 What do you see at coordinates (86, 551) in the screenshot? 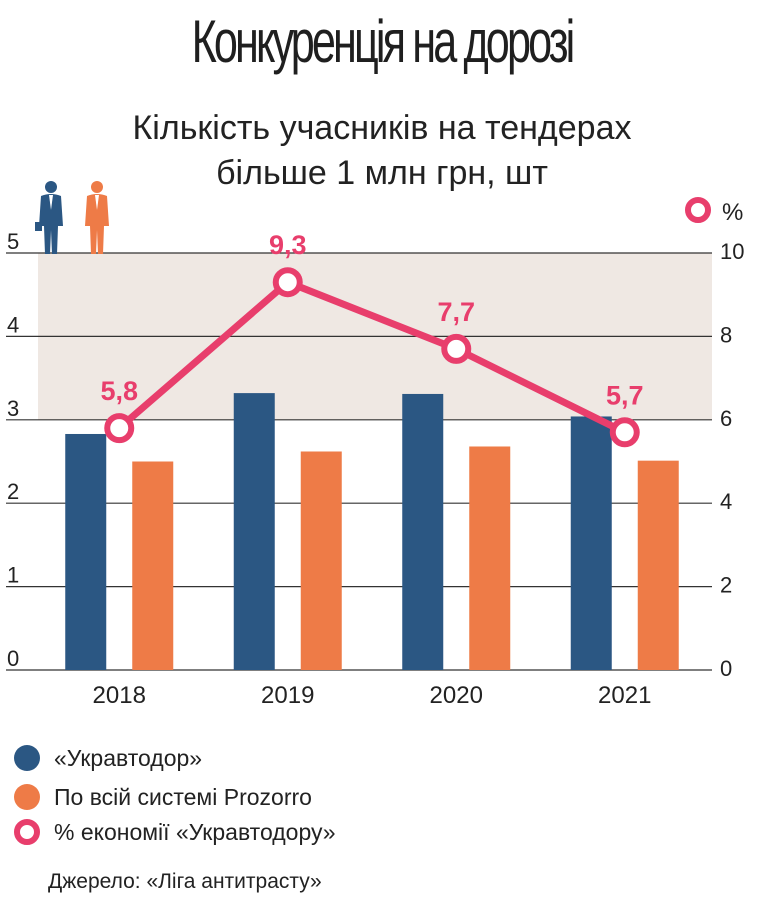
I see `bar-ukravtodor-2018` at bounding box center [86, 551].